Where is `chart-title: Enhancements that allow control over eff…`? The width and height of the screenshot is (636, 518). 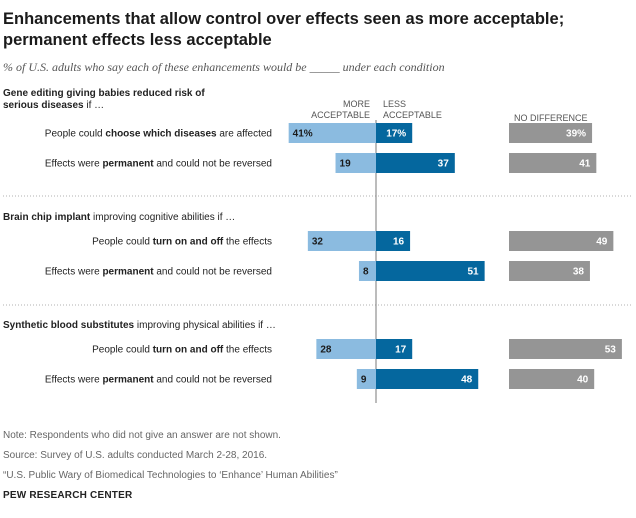
chart-title: Enhancements that allow control over eff… is located at coordinates (284, 29).